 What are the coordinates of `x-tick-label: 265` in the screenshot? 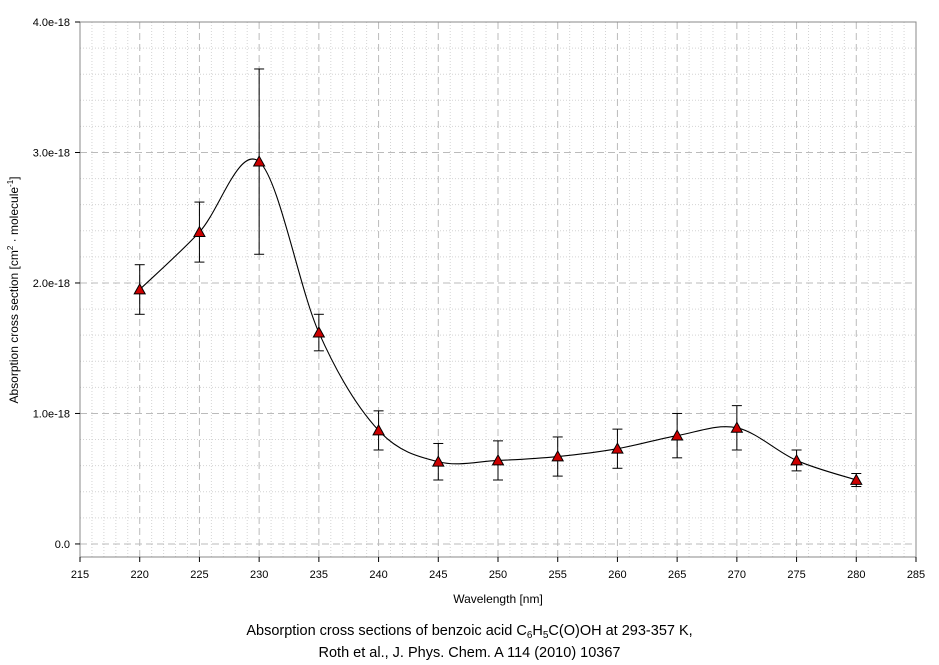 It's located at (677, 575).